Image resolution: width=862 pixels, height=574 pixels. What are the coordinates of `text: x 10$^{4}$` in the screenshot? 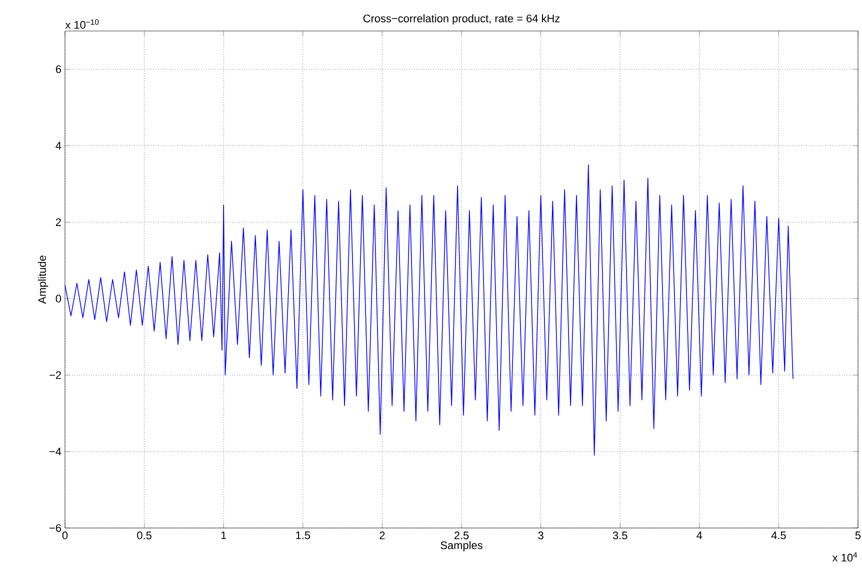 It's located at (845, 557).